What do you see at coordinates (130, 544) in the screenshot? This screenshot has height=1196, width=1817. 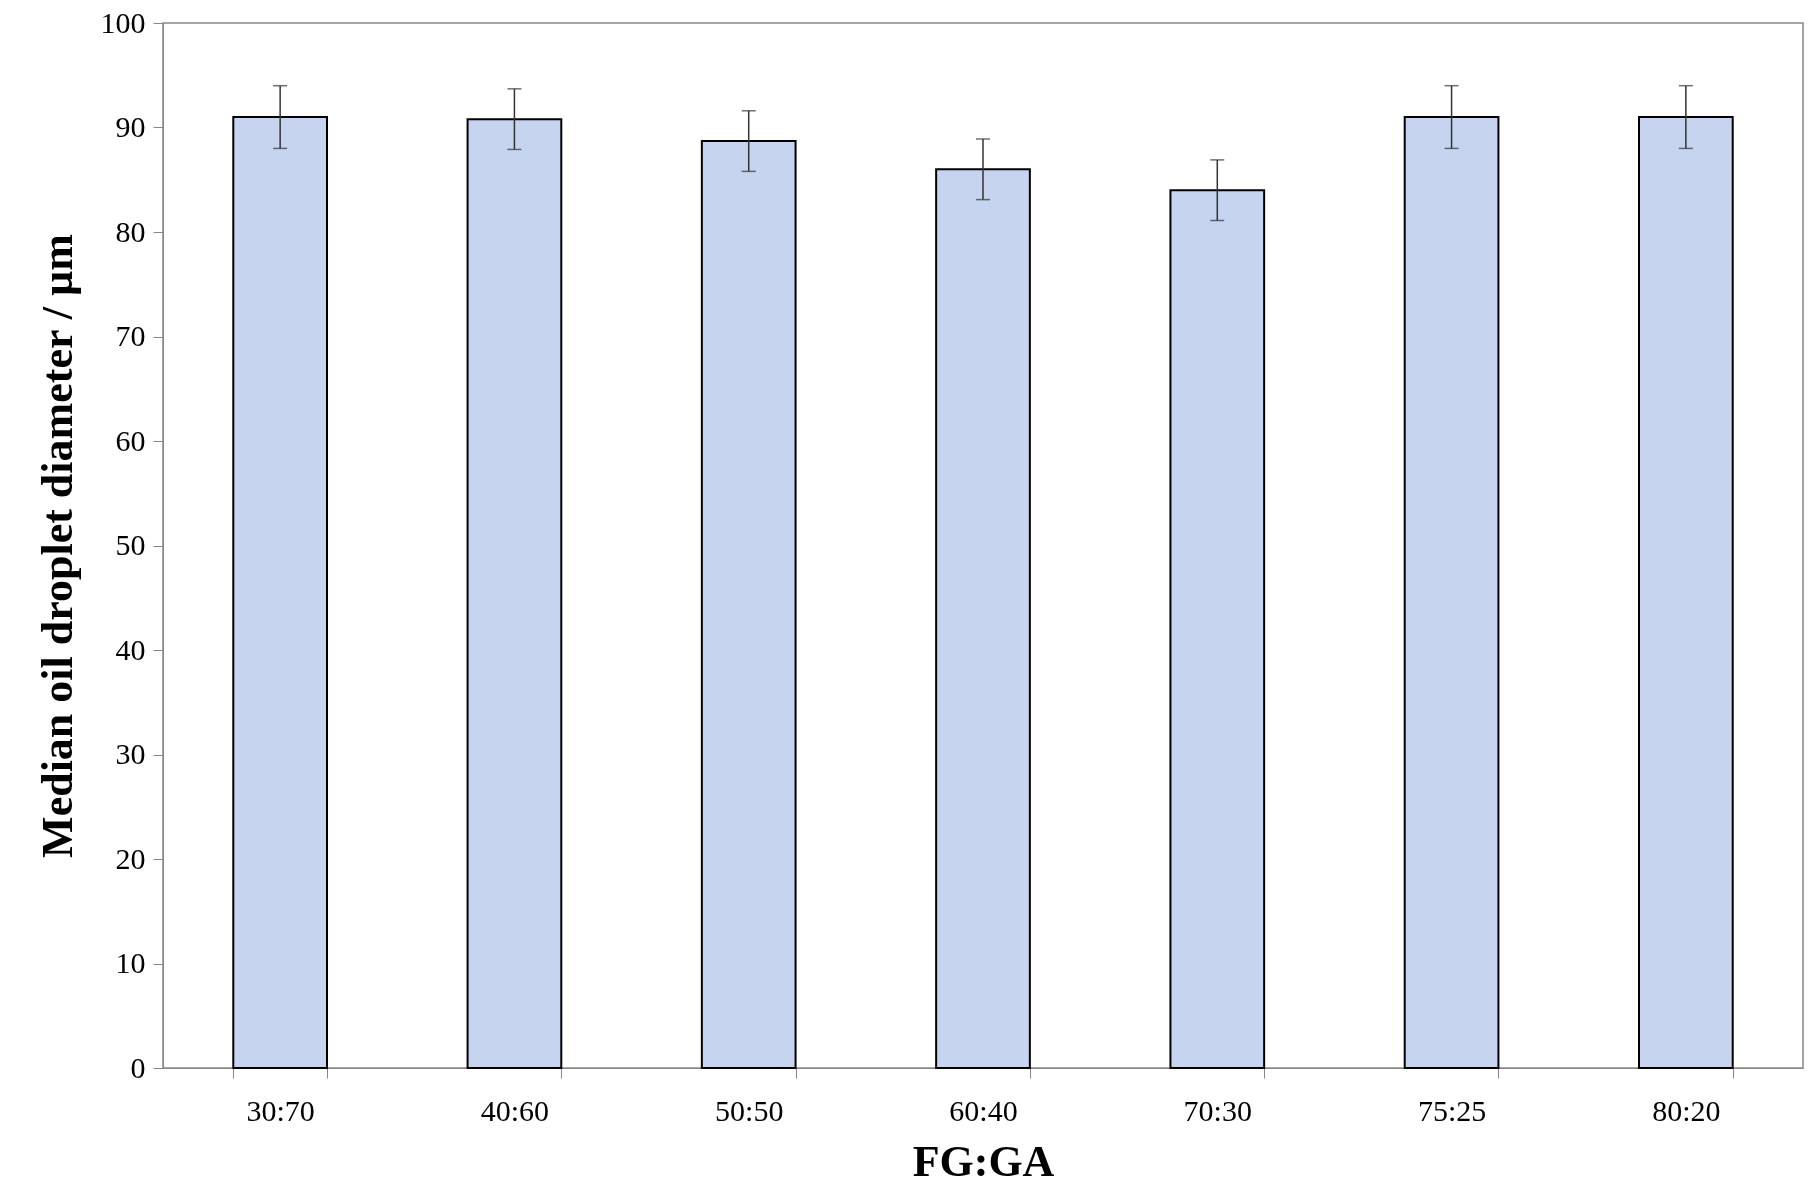 I see `y-tick-label: 50` at bounding box center [130, 544].